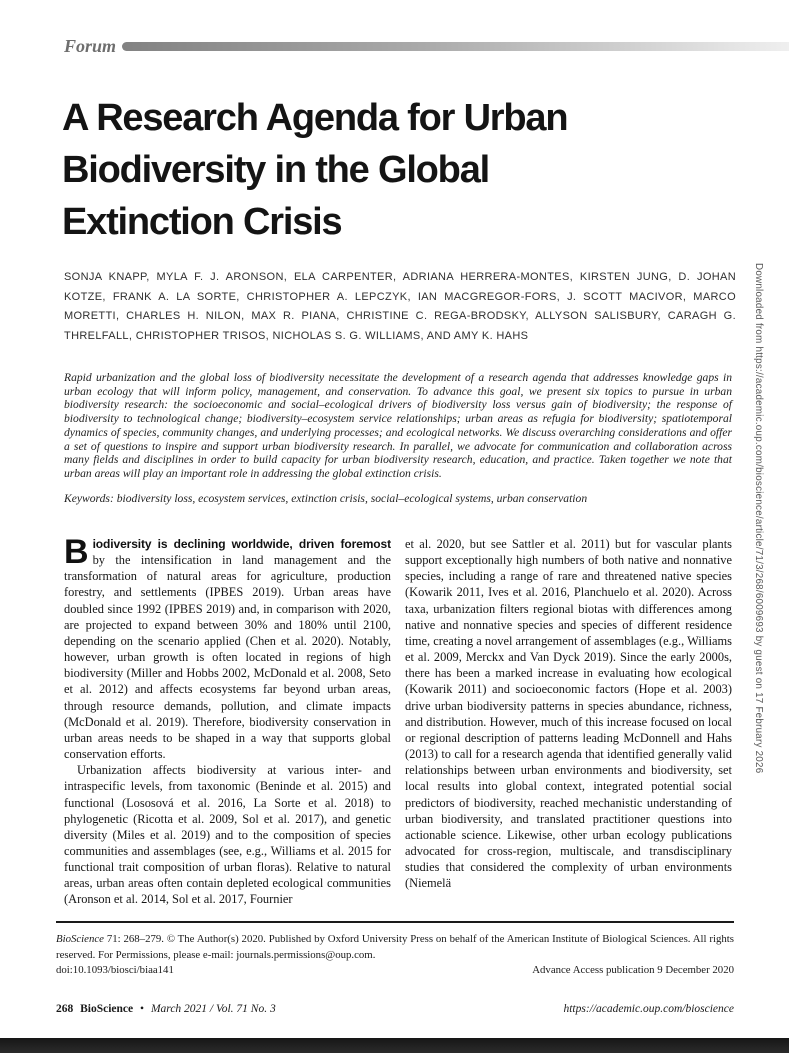 This screenshot has height=1053, width=789. What do you see at coordinates (107, 1009) in the screenshot?
I see `journal-name: BioScience` at bounding box center [107, 1009].